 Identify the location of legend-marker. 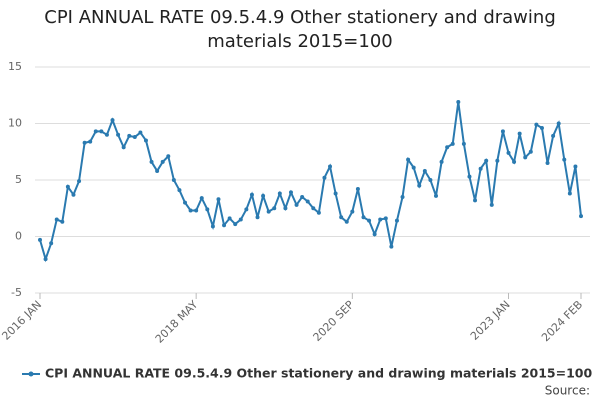
(31, 374).